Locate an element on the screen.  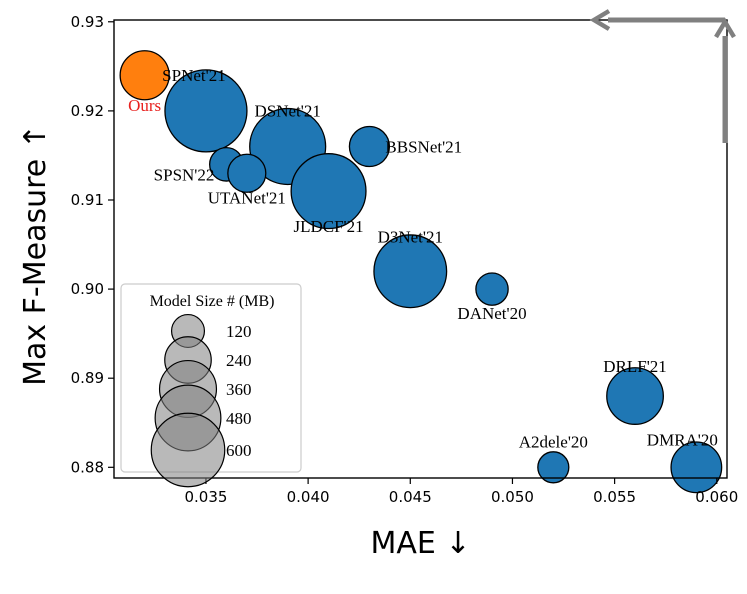
point-label-dmra-20: DMRA'20 is located at coordinates (682, 439).